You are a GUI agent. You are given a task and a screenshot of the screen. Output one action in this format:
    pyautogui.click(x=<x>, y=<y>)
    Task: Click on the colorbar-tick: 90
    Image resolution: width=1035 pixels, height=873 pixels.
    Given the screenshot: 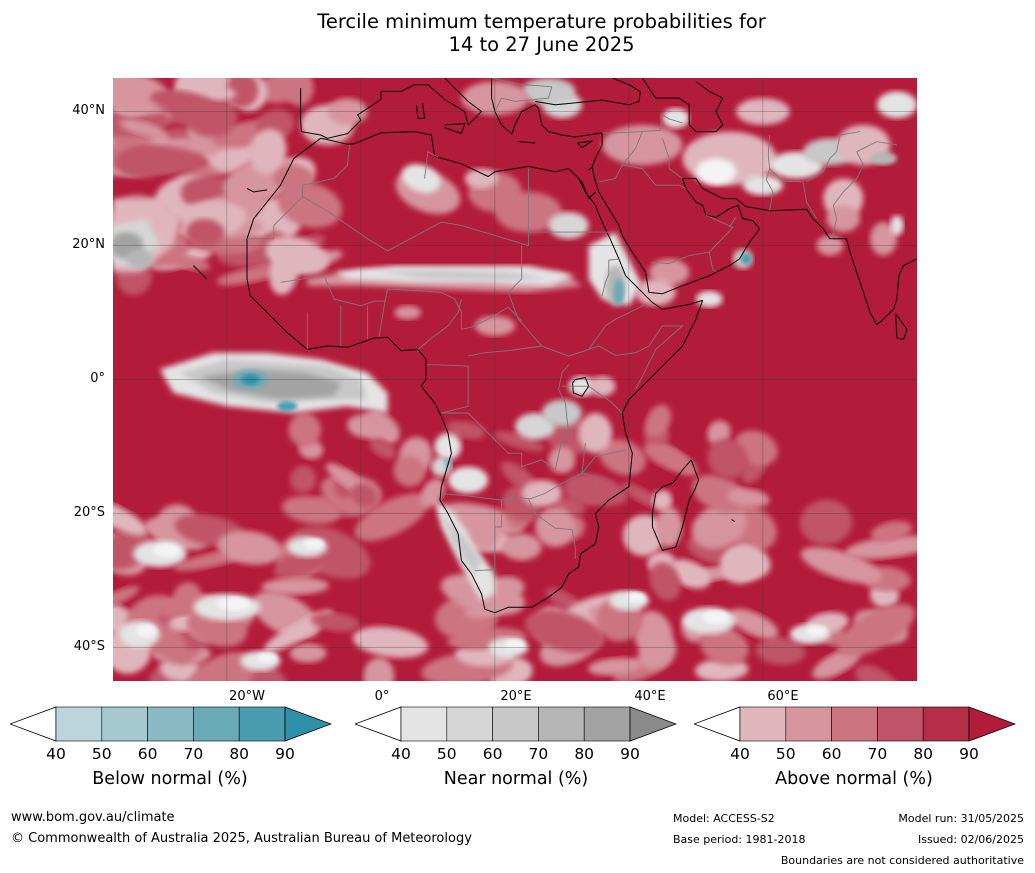 What is the action you would take?
    pyautogui.click(x=969, y=754)
    